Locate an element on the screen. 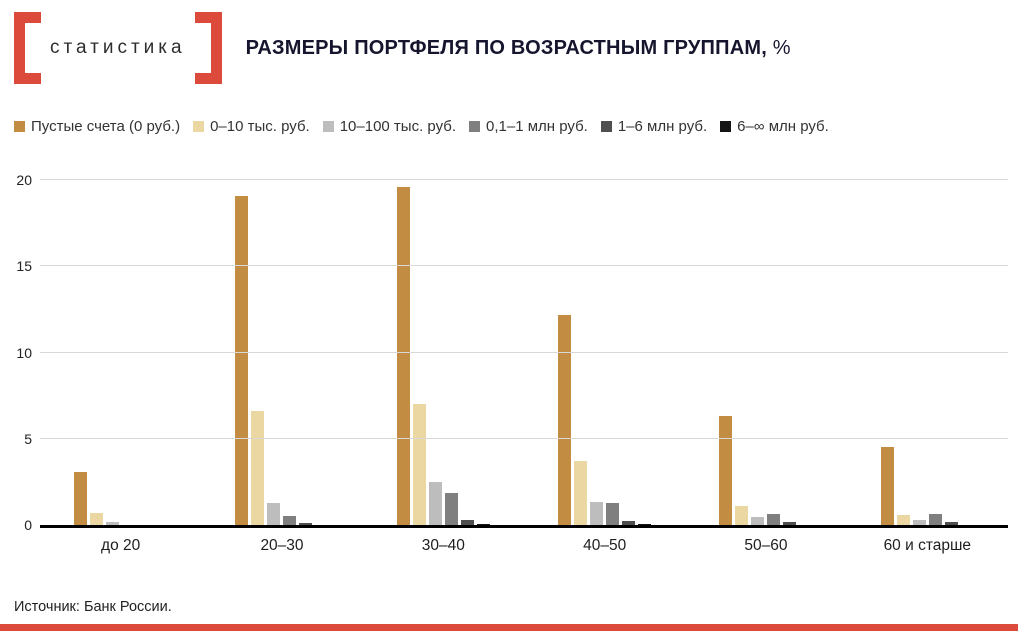 The height and width of the screenshot is (631, 1018). x-axis-label: 60 и старше is located at coordinates (927, 545).